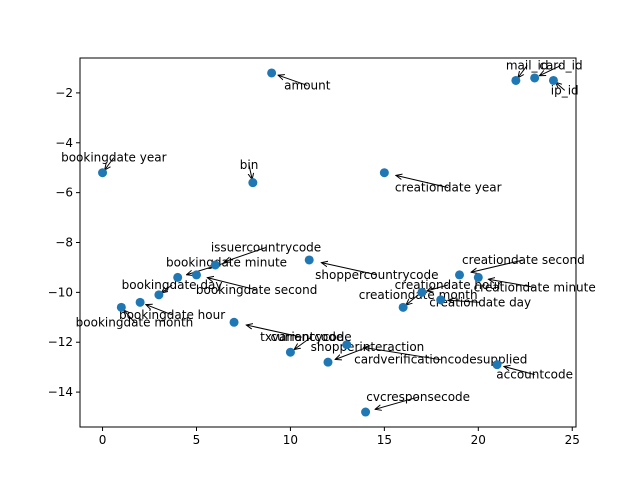  Describe the element at coordinates (384, 440) in the screenshot. I see `x-tick-label: 15` at that location.